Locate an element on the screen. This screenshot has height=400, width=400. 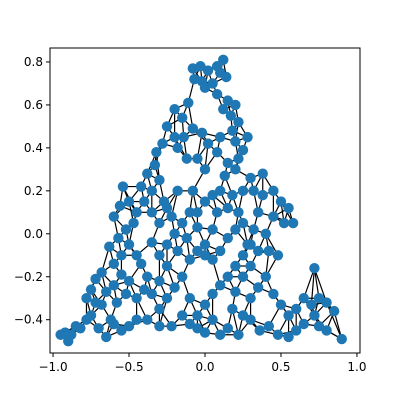
y-tick-label: 0.8 is located at coordinates (33, 62).